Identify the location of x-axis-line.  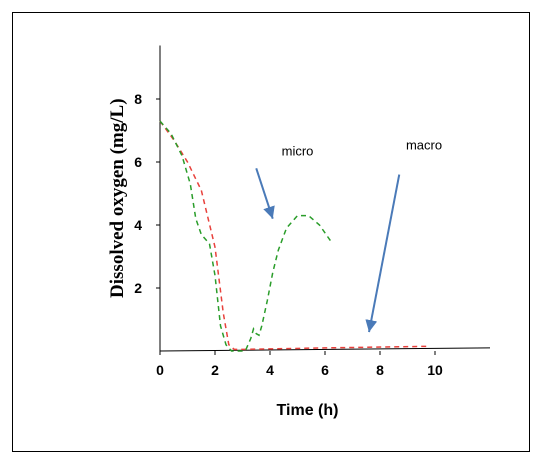
(325, 349).